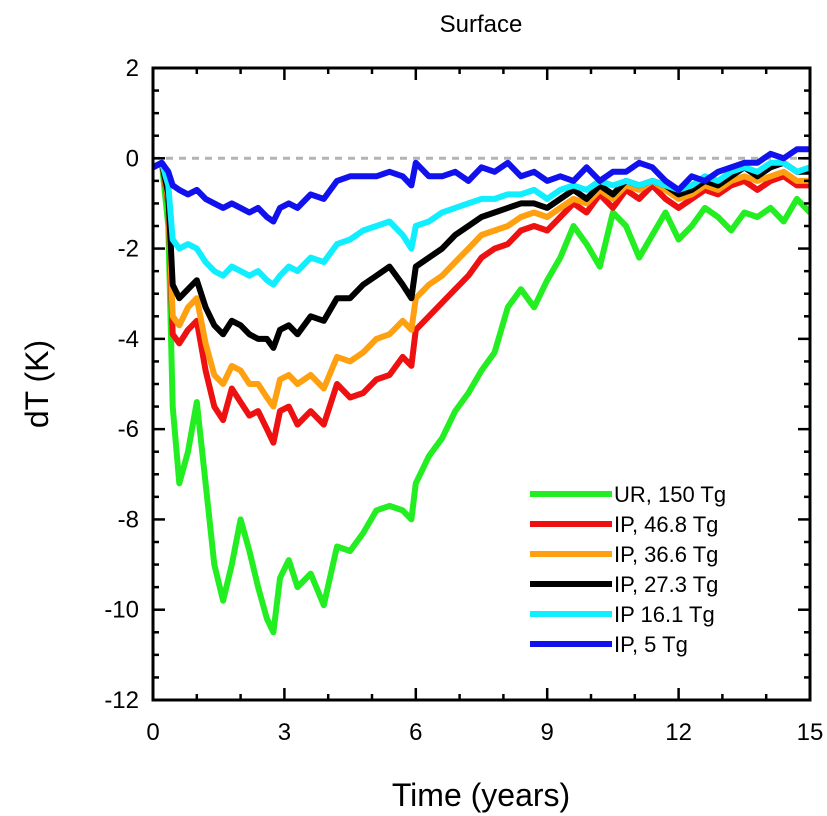 The width and height of the screenshot is (827, 816). Describe the element at coordinates (666, 584) in the screenshot. I see `legend-label-3: IP, 27.3 Tg` at that location.